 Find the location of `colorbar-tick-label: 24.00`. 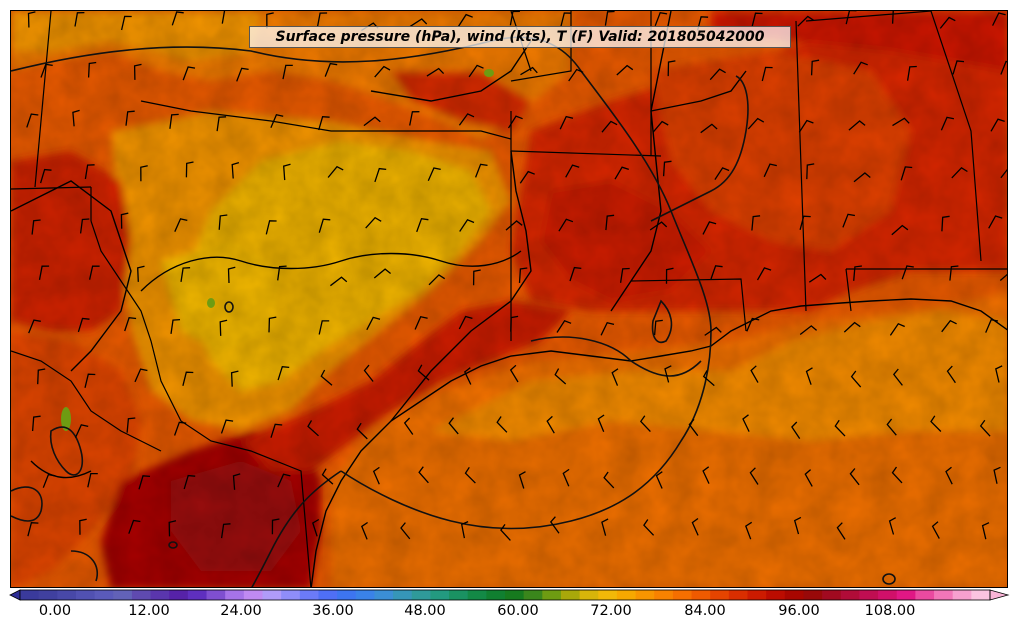

colorbar-tick-label: 24.00 is located at coordinates (241, 611).